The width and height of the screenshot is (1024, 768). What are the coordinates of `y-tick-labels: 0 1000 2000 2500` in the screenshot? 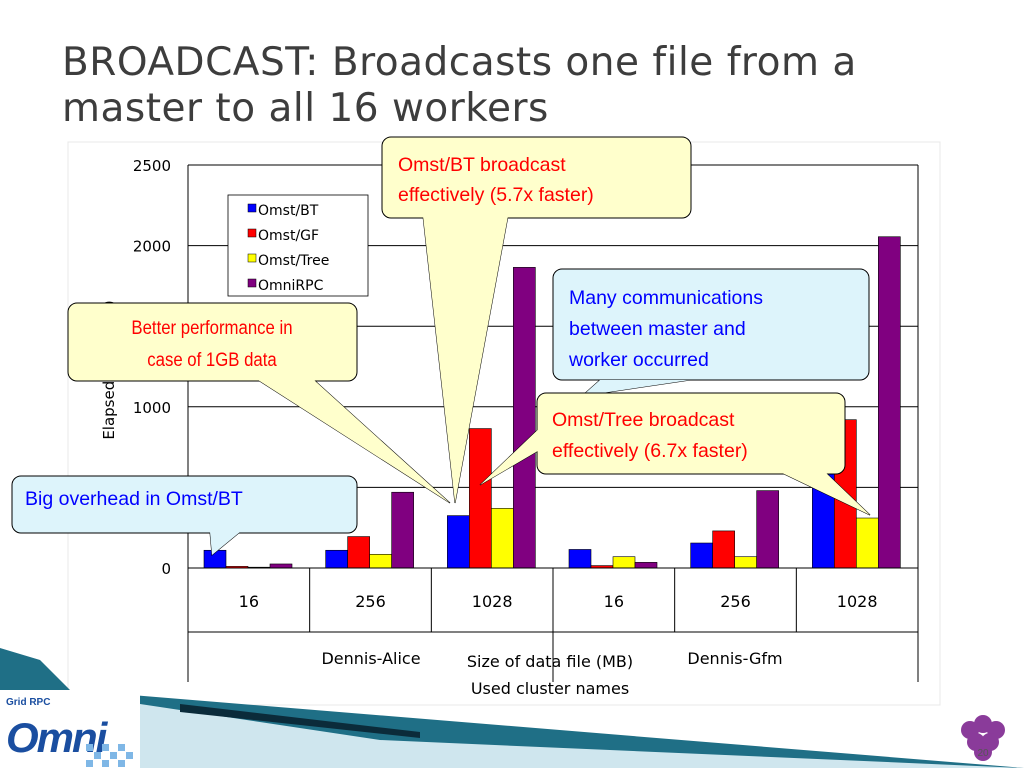 It's located at (152, 367).